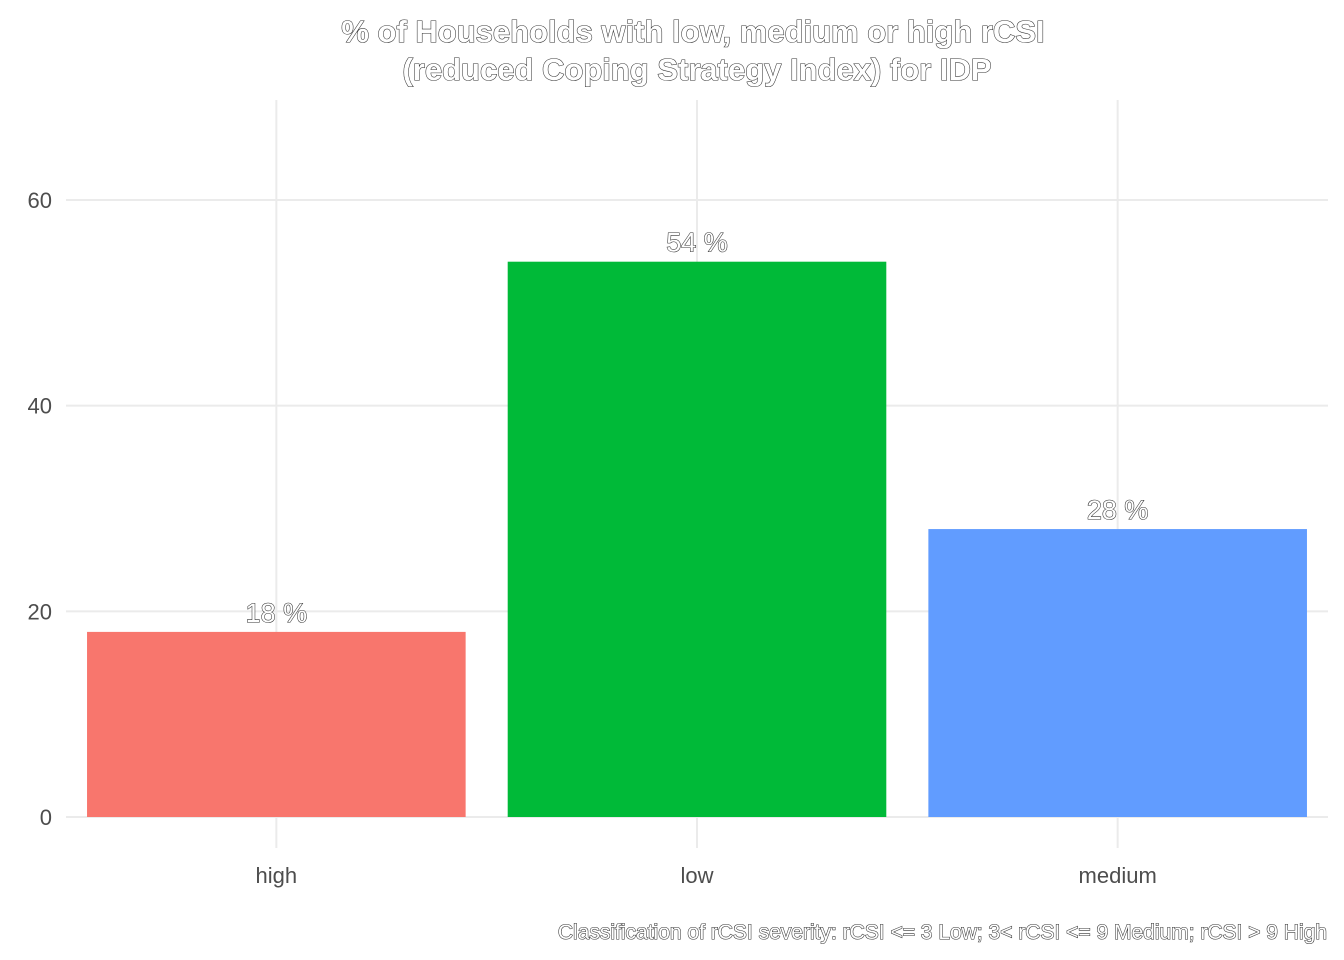 The image size is (1344, 960). Describe the element at coordinates (697, 243) in the screenshot. I see `data-label-low: 54 %` at that location.